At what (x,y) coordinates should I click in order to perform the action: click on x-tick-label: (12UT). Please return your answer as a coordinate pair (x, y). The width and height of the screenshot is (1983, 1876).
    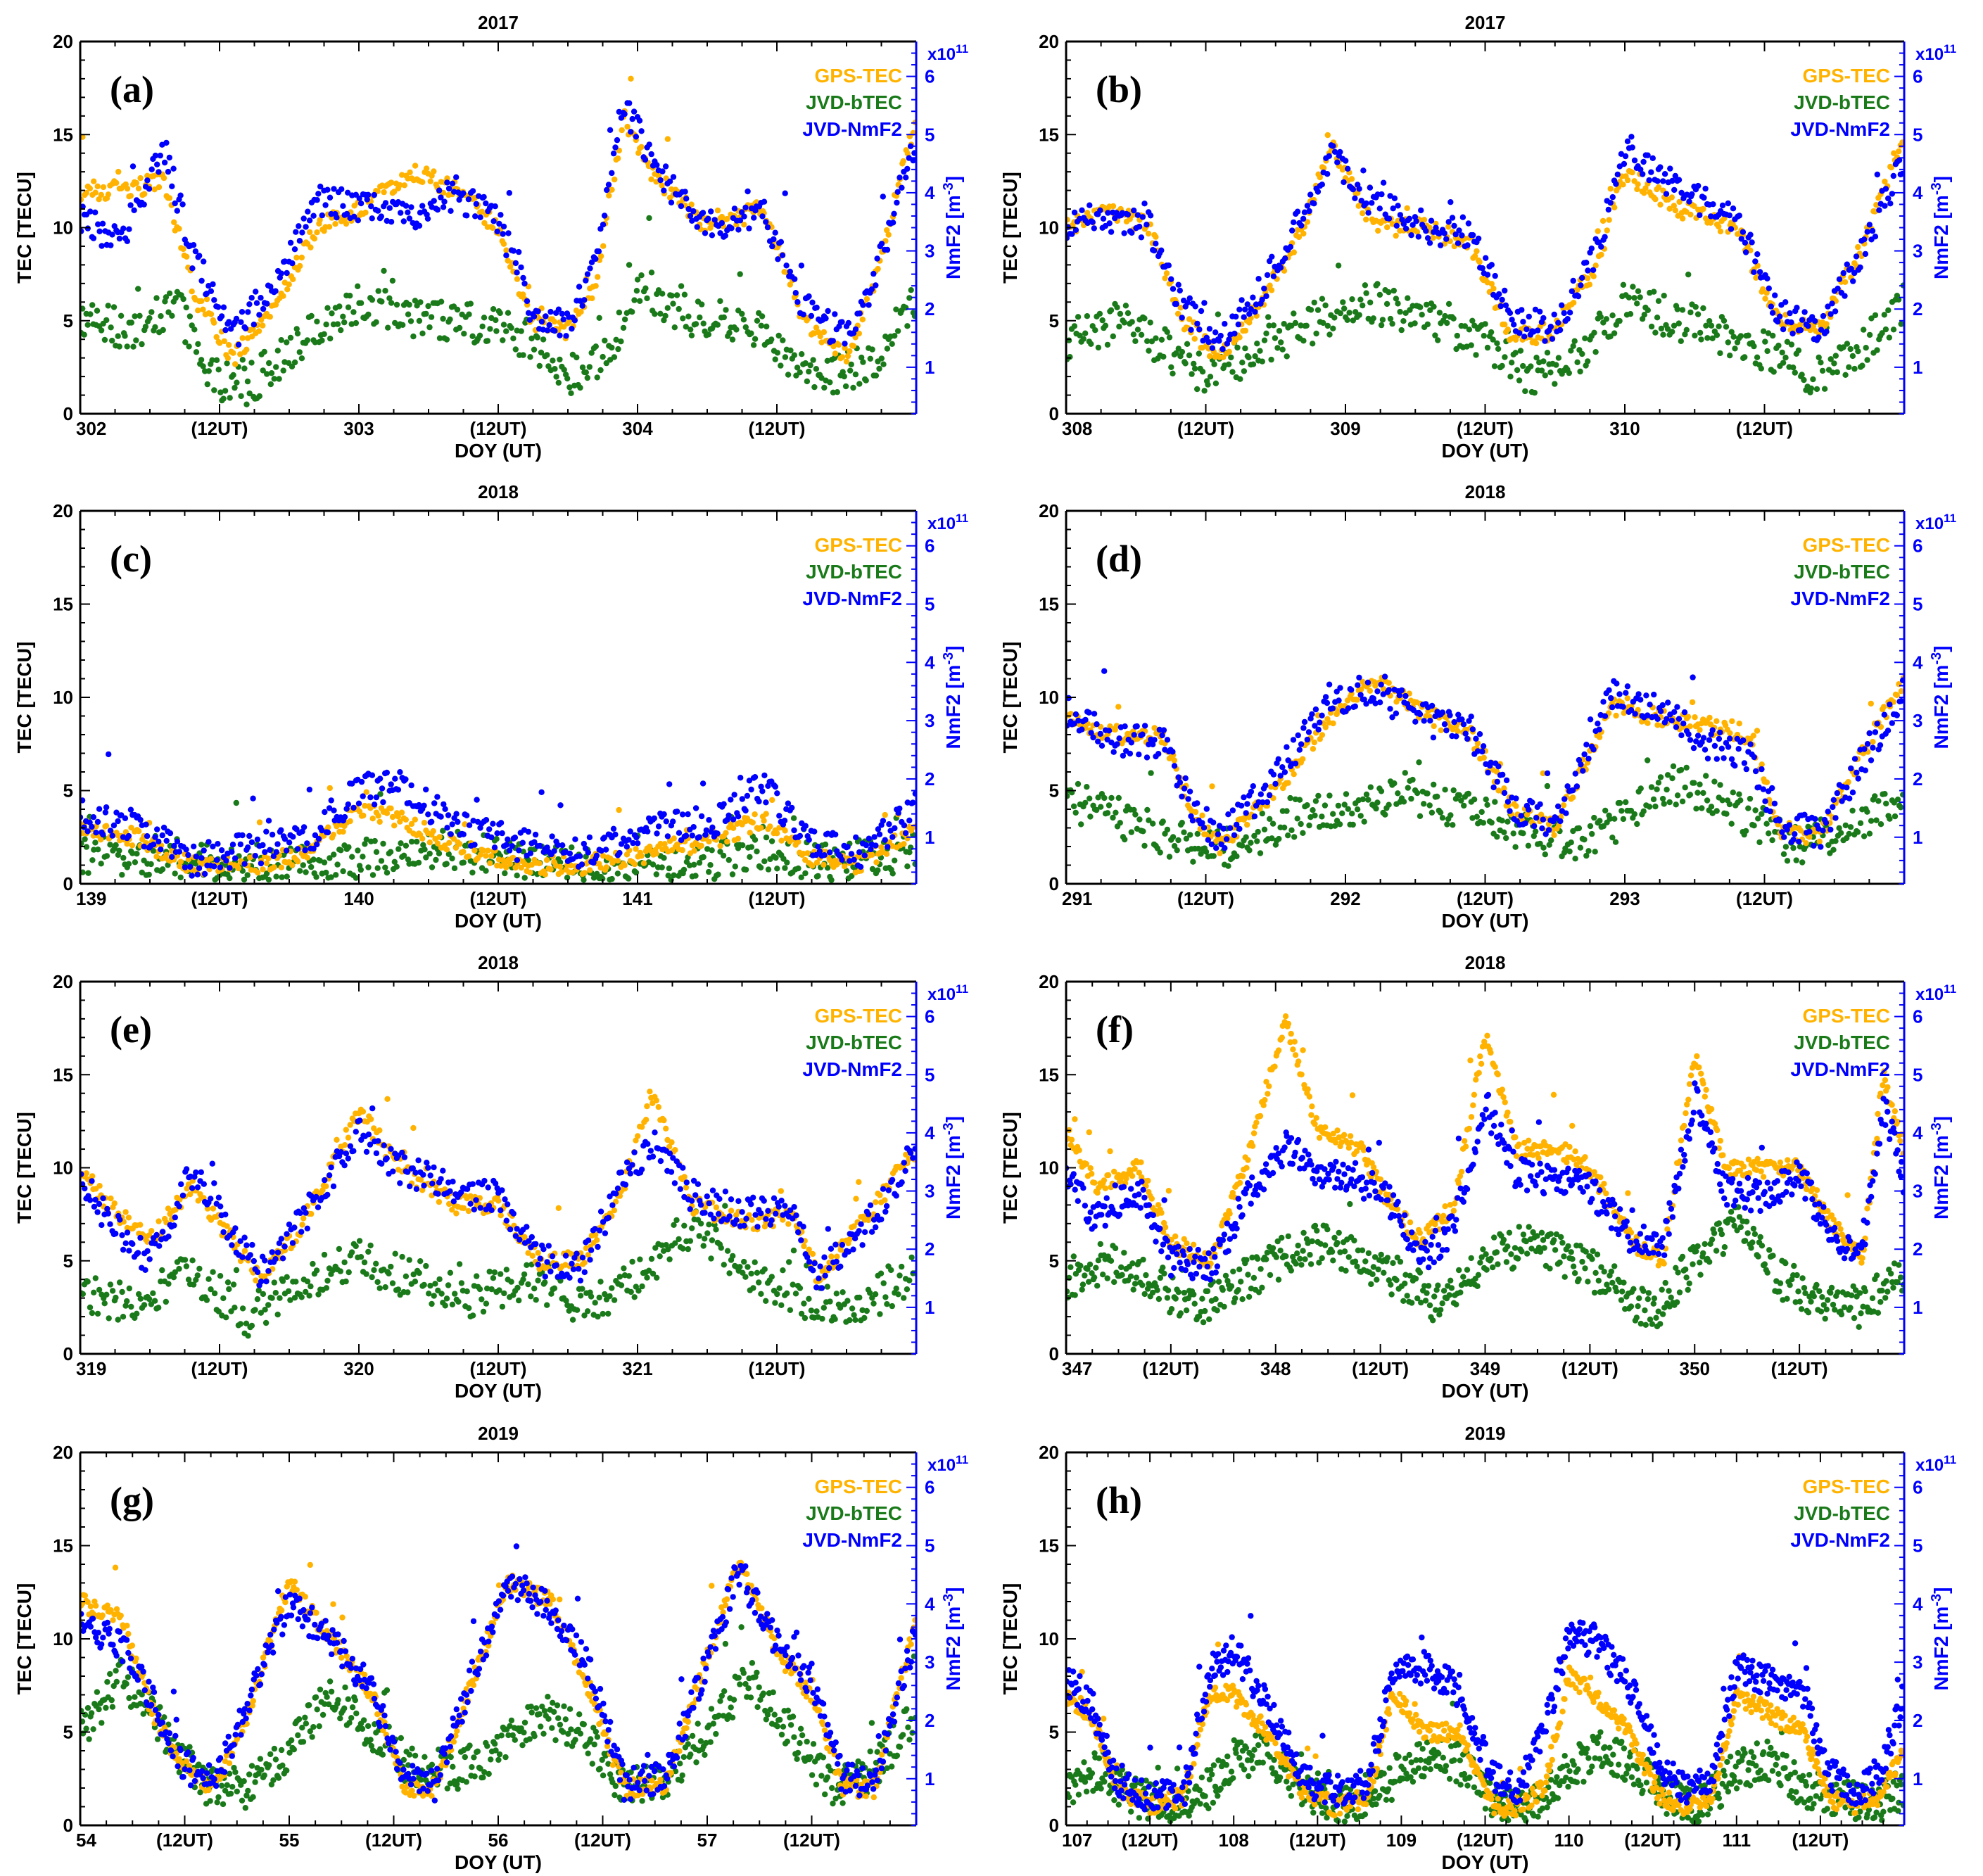
    Looking at the image, I should click on (1764, 428).